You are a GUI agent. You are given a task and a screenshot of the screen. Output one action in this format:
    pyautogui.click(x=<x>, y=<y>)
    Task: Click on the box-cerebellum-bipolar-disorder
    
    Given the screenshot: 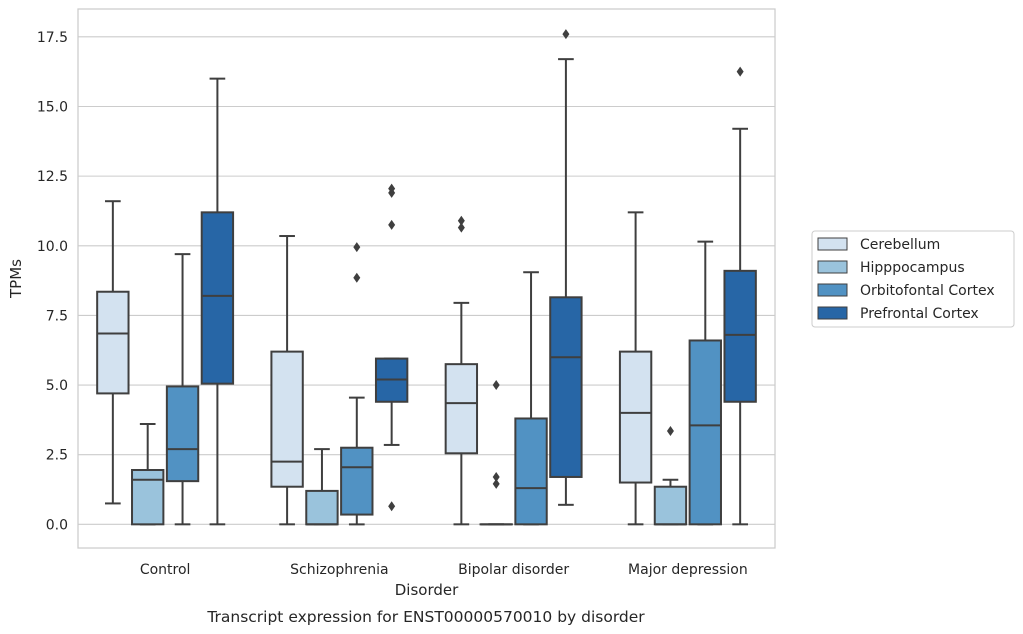 What is the action you would take?
    pyautogui.click(x=461, y=370)
    